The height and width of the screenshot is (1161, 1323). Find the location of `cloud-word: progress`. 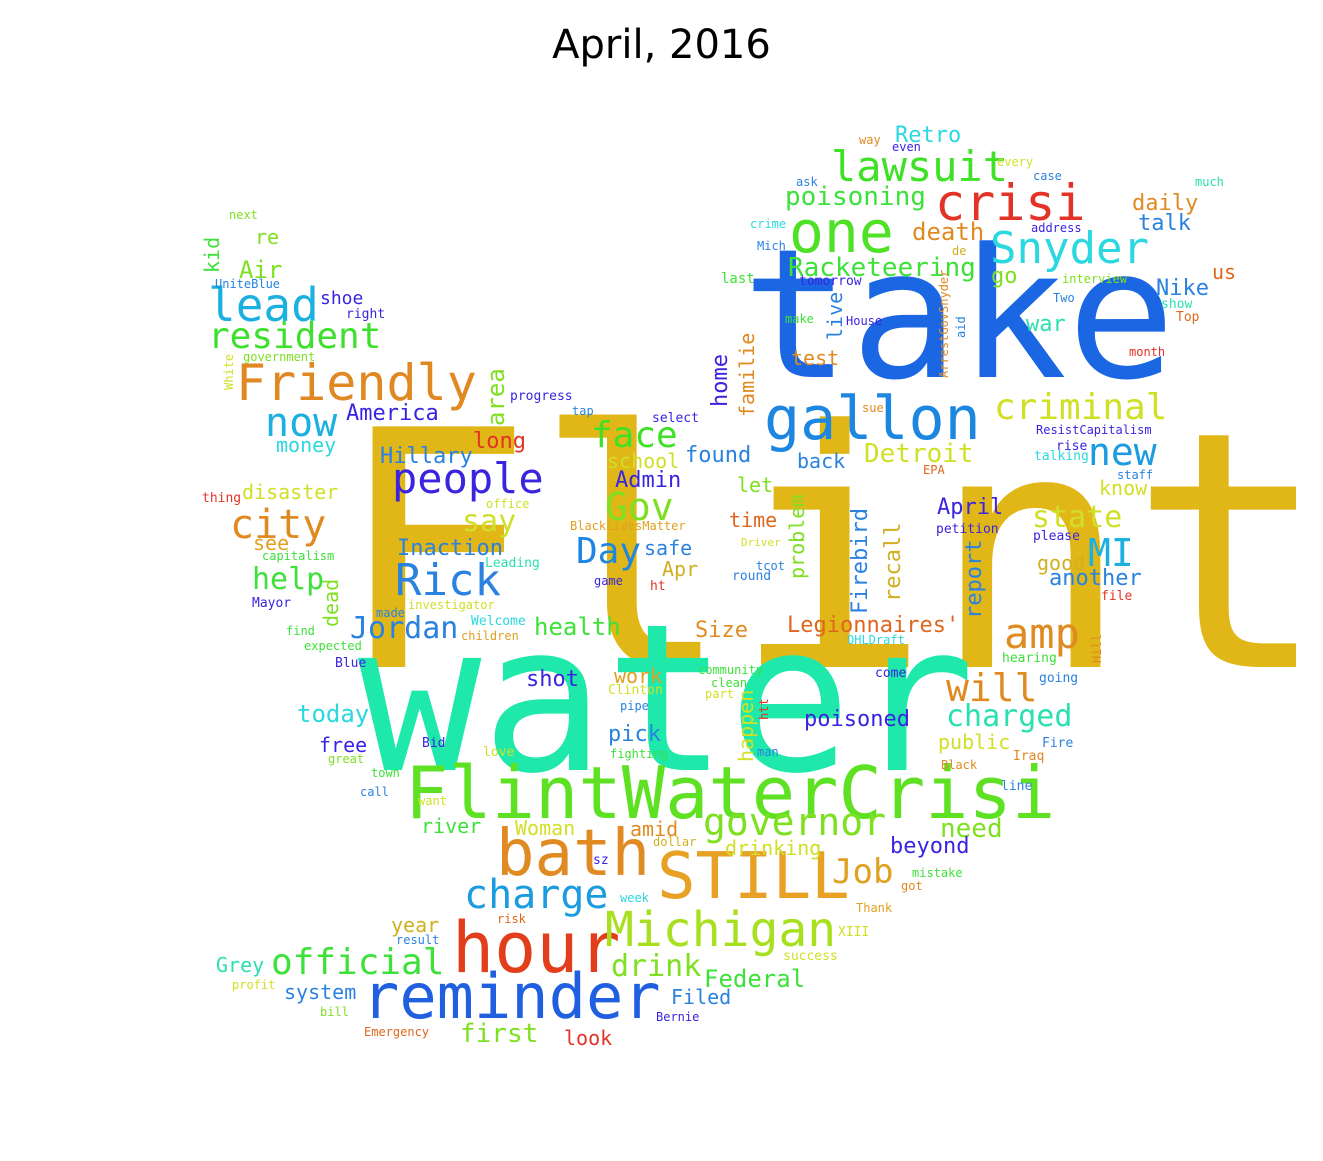

cloud-word: progress is located at coordinates (541, 396).